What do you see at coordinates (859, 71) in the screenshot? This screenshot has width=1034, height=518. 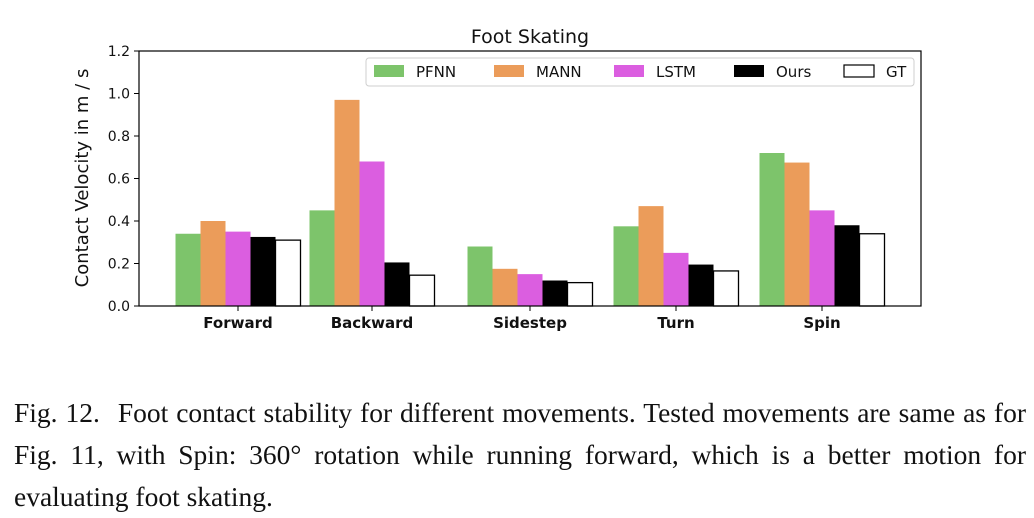 I see `legend-swatch-gt` at bounding box center [859, 71].